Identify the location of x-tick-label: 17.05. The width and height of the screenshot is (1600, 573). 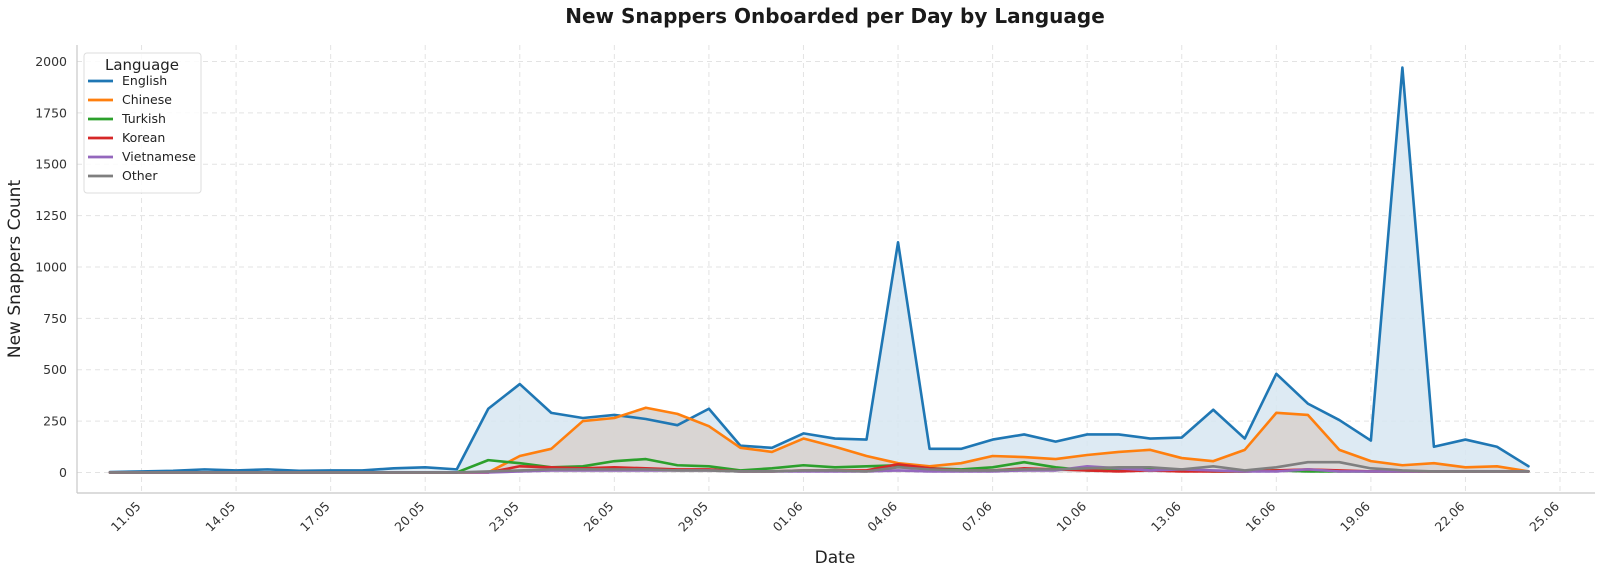
(315, 517).